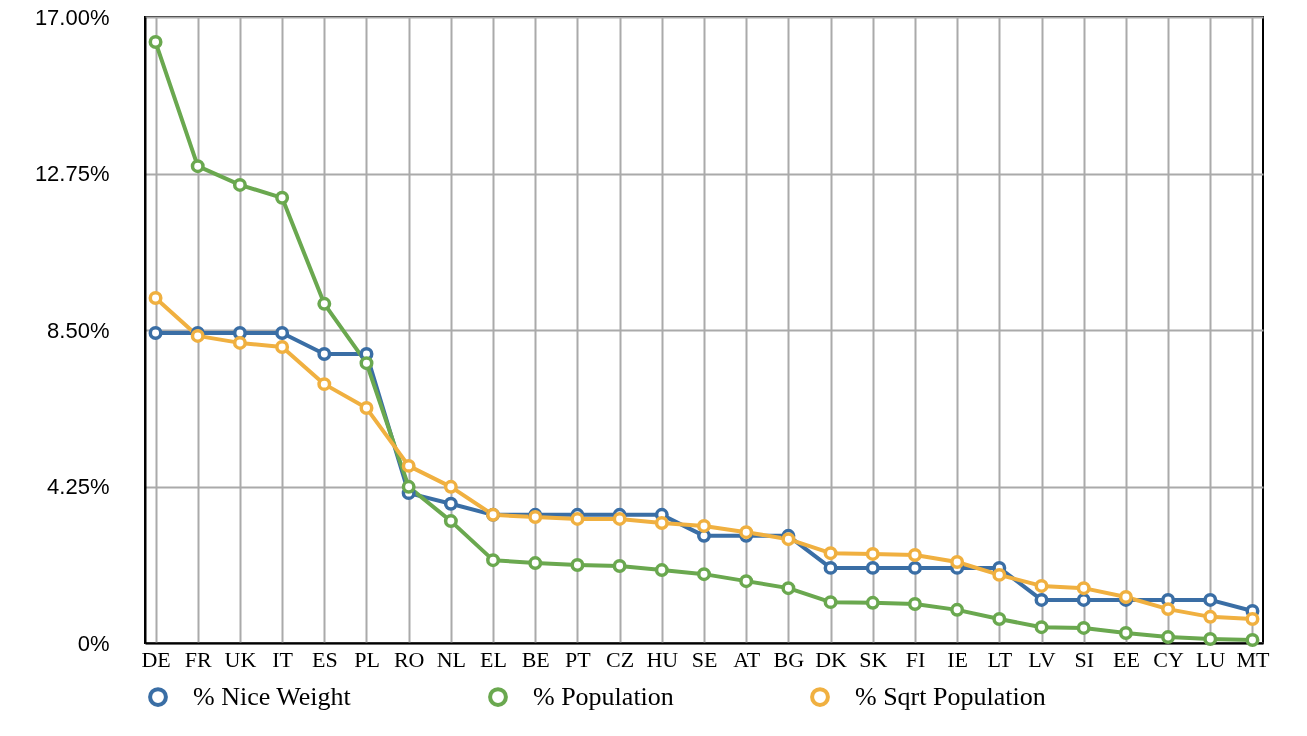 The height and width of the screenshot is (736, 1307). I want to click on x-tick-label: MT, so click(1253, 659).